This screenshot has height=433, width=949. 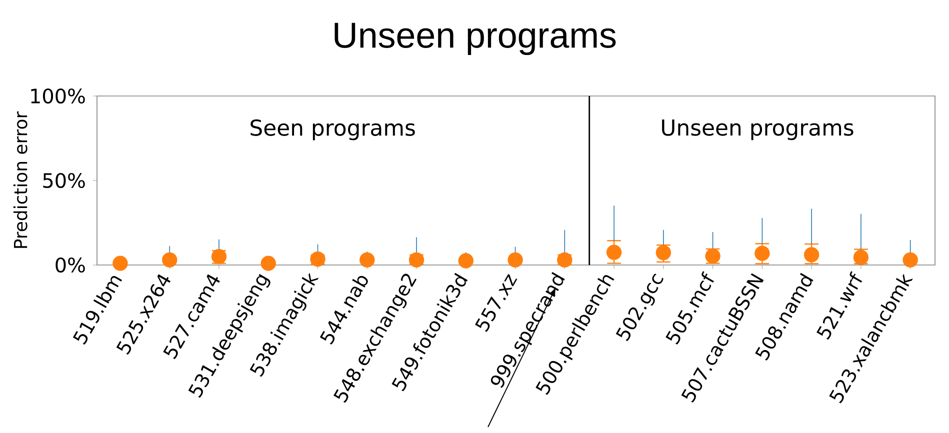 What do you see at coordinates (758, 130) in the screenshot?
I see `annotation: Unseen programs` at bounding box center [758, 130].